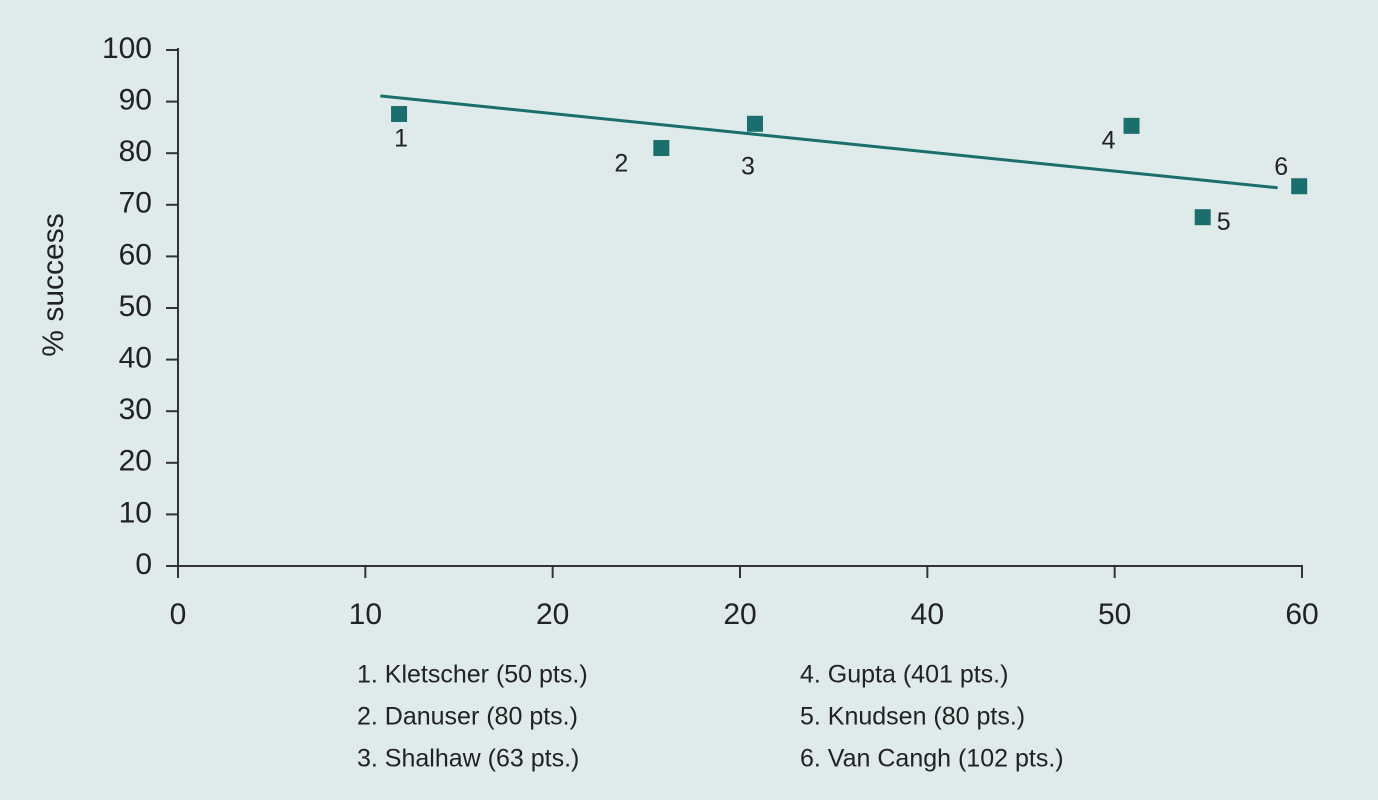 The image size is (1378, 800). What do you see at coordinates (912, 717) in the screenshot?
I see `legend-note: 5. Knudsen (80 pts.)` at bounding box center [912, 717].